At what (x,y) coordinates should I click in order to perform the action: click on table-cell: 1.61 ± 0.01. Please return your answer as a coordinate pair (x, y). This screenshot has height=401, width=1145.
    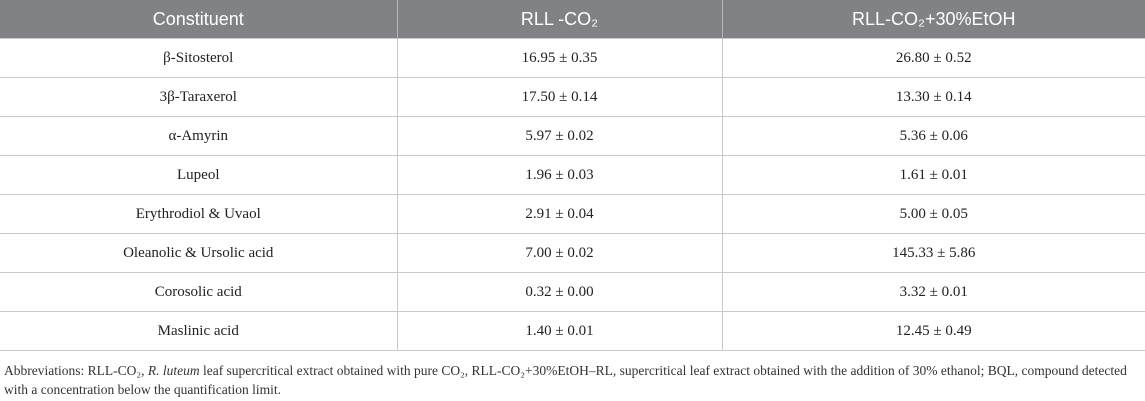
    Looking at the image, I should click on (933, 175).